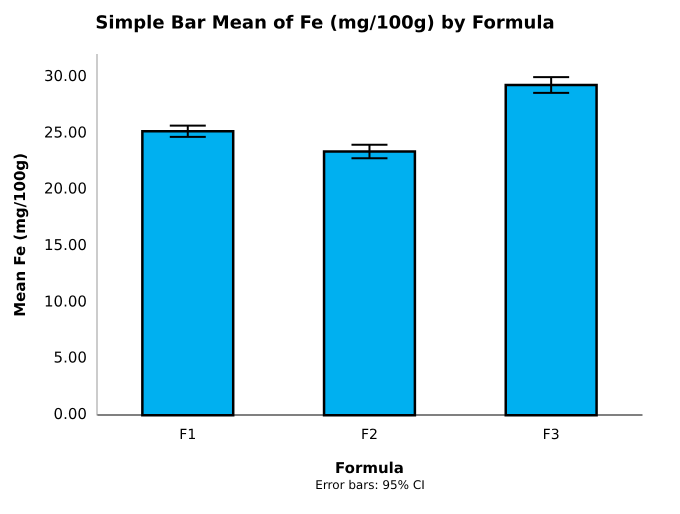 This screenshot has width=680, height=514. Describe the element at coordinates (19, 235) in the screenshot. I see `y-axis-title: Mean Fe (mg/100g)` at that location.